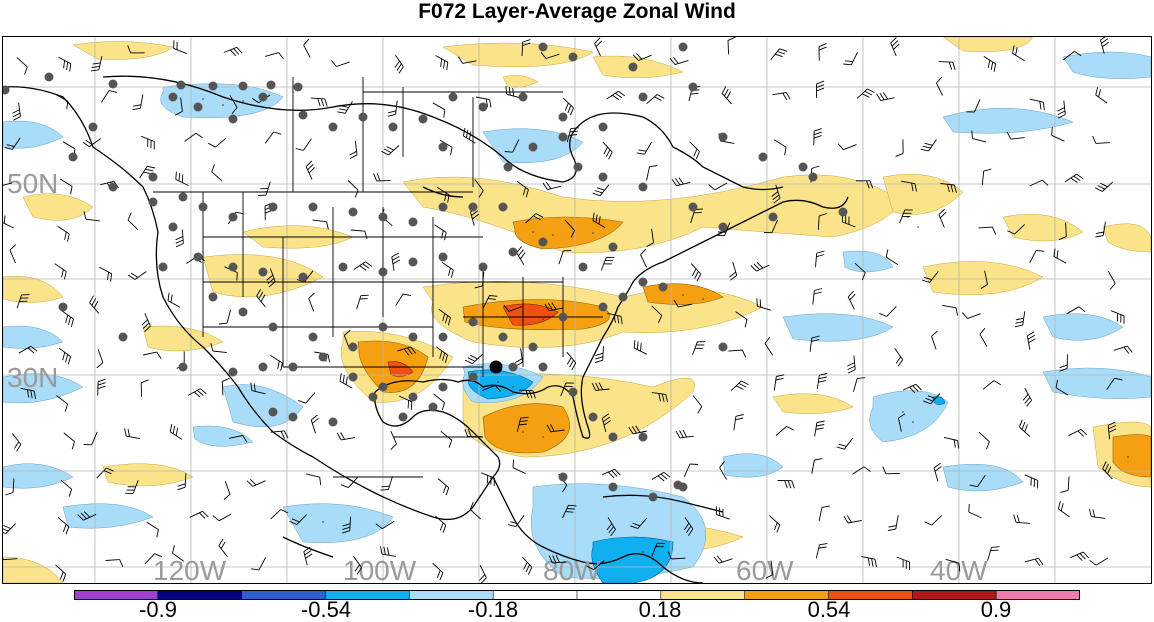 This screenshot has height=622, width=1154. Describe the element at coordinates (496, 367) in the screenshot. I see `highlighted-station-marker` at that location.